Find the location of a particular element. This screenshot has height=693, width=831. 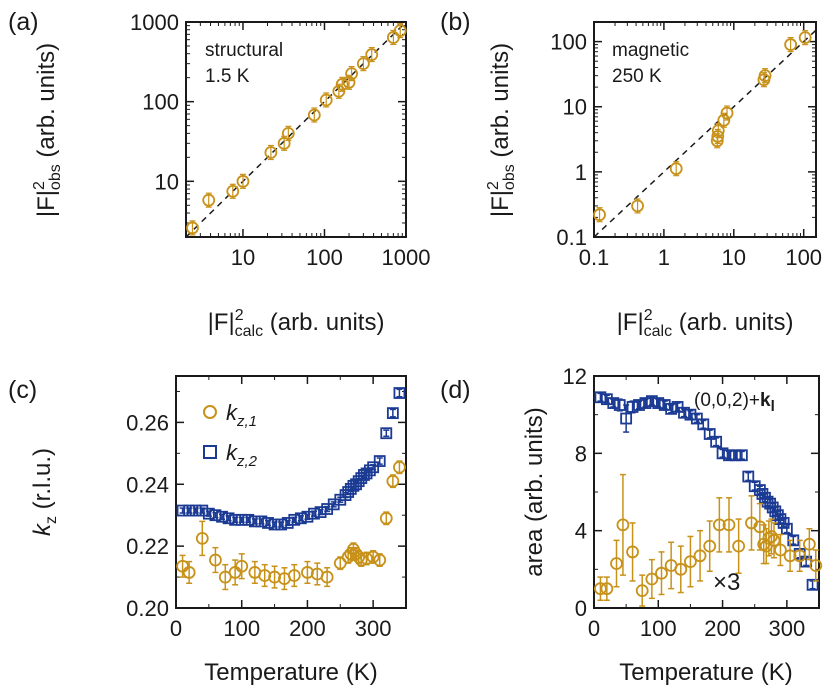

panel-c-ytick-label-1: 0.22 is located at coordinates (147, 546).